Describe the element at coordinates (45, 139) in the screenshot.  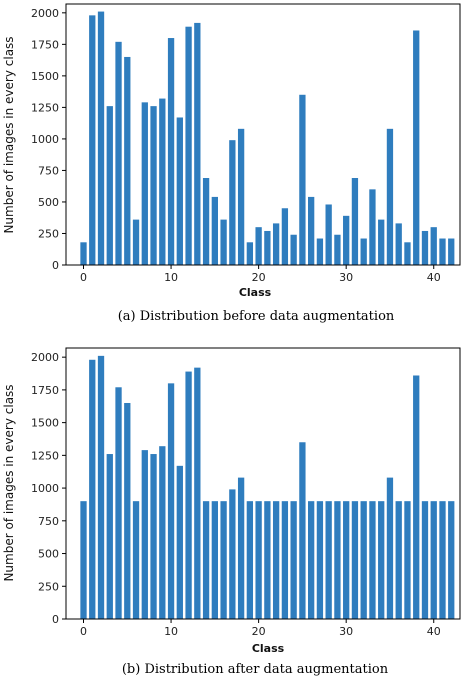
I see `y-tick-label: 1000` at that location.